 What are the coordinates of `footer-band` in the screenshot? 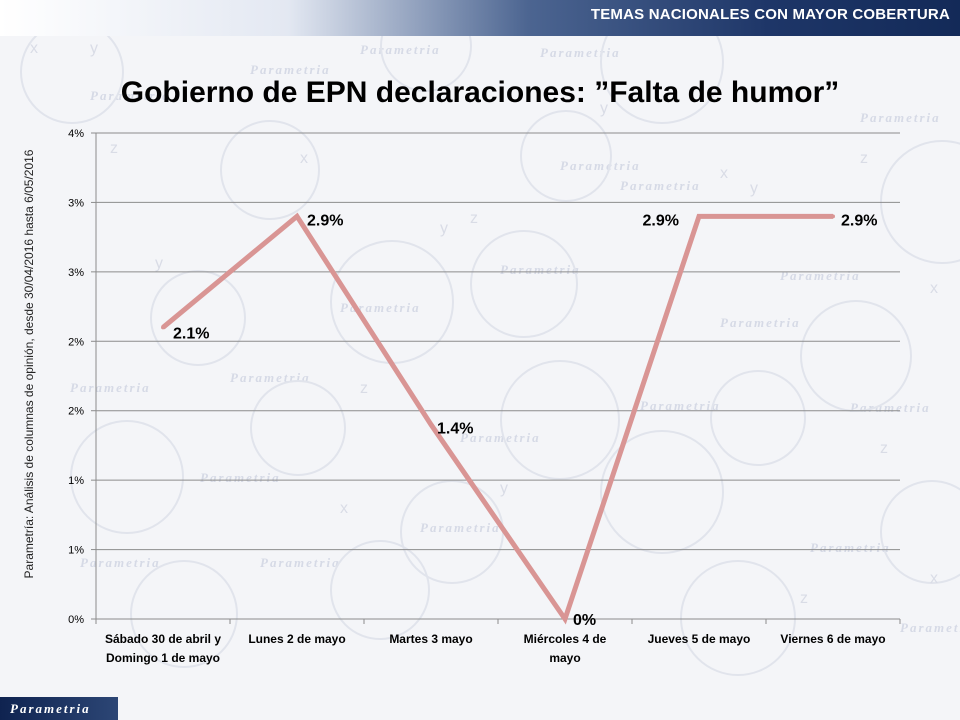 It's located at (59, 708).